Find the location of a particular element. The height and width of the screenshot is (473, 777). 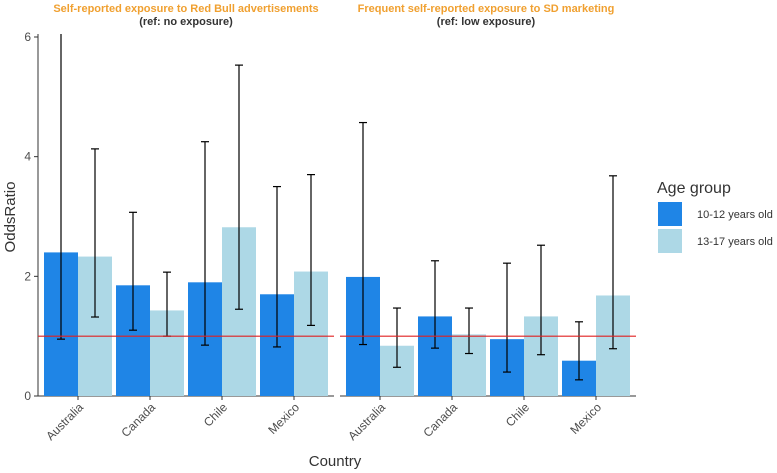

y-tick-label: 0 is located at coordinates (27, 396).